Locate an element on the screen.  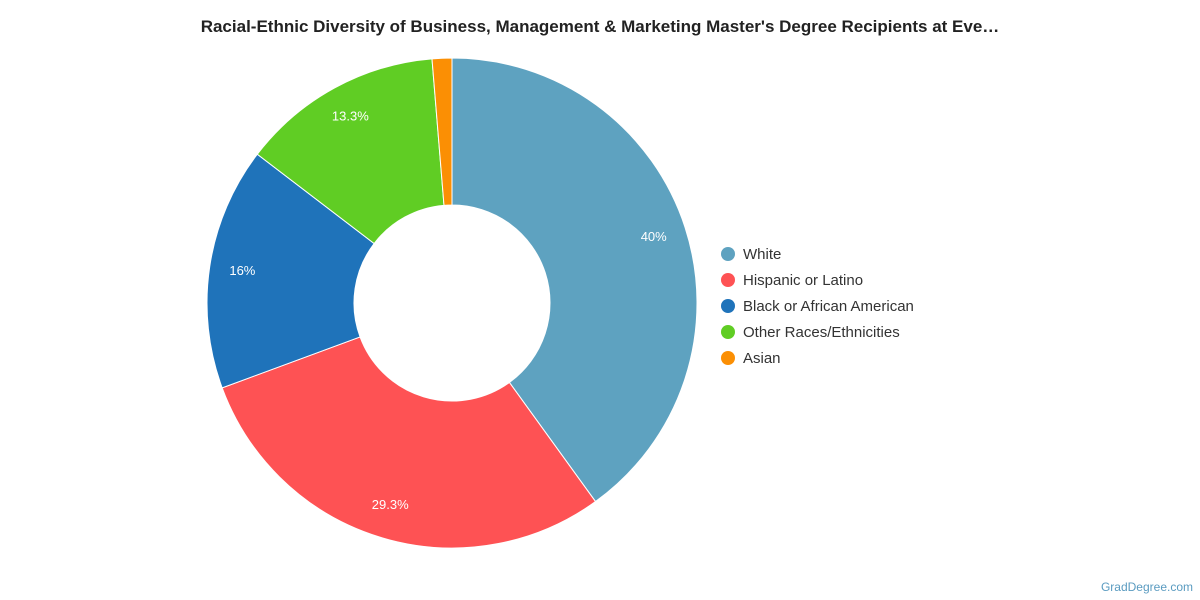
legend-item: Black or African American is located at coordinates (817, 306).